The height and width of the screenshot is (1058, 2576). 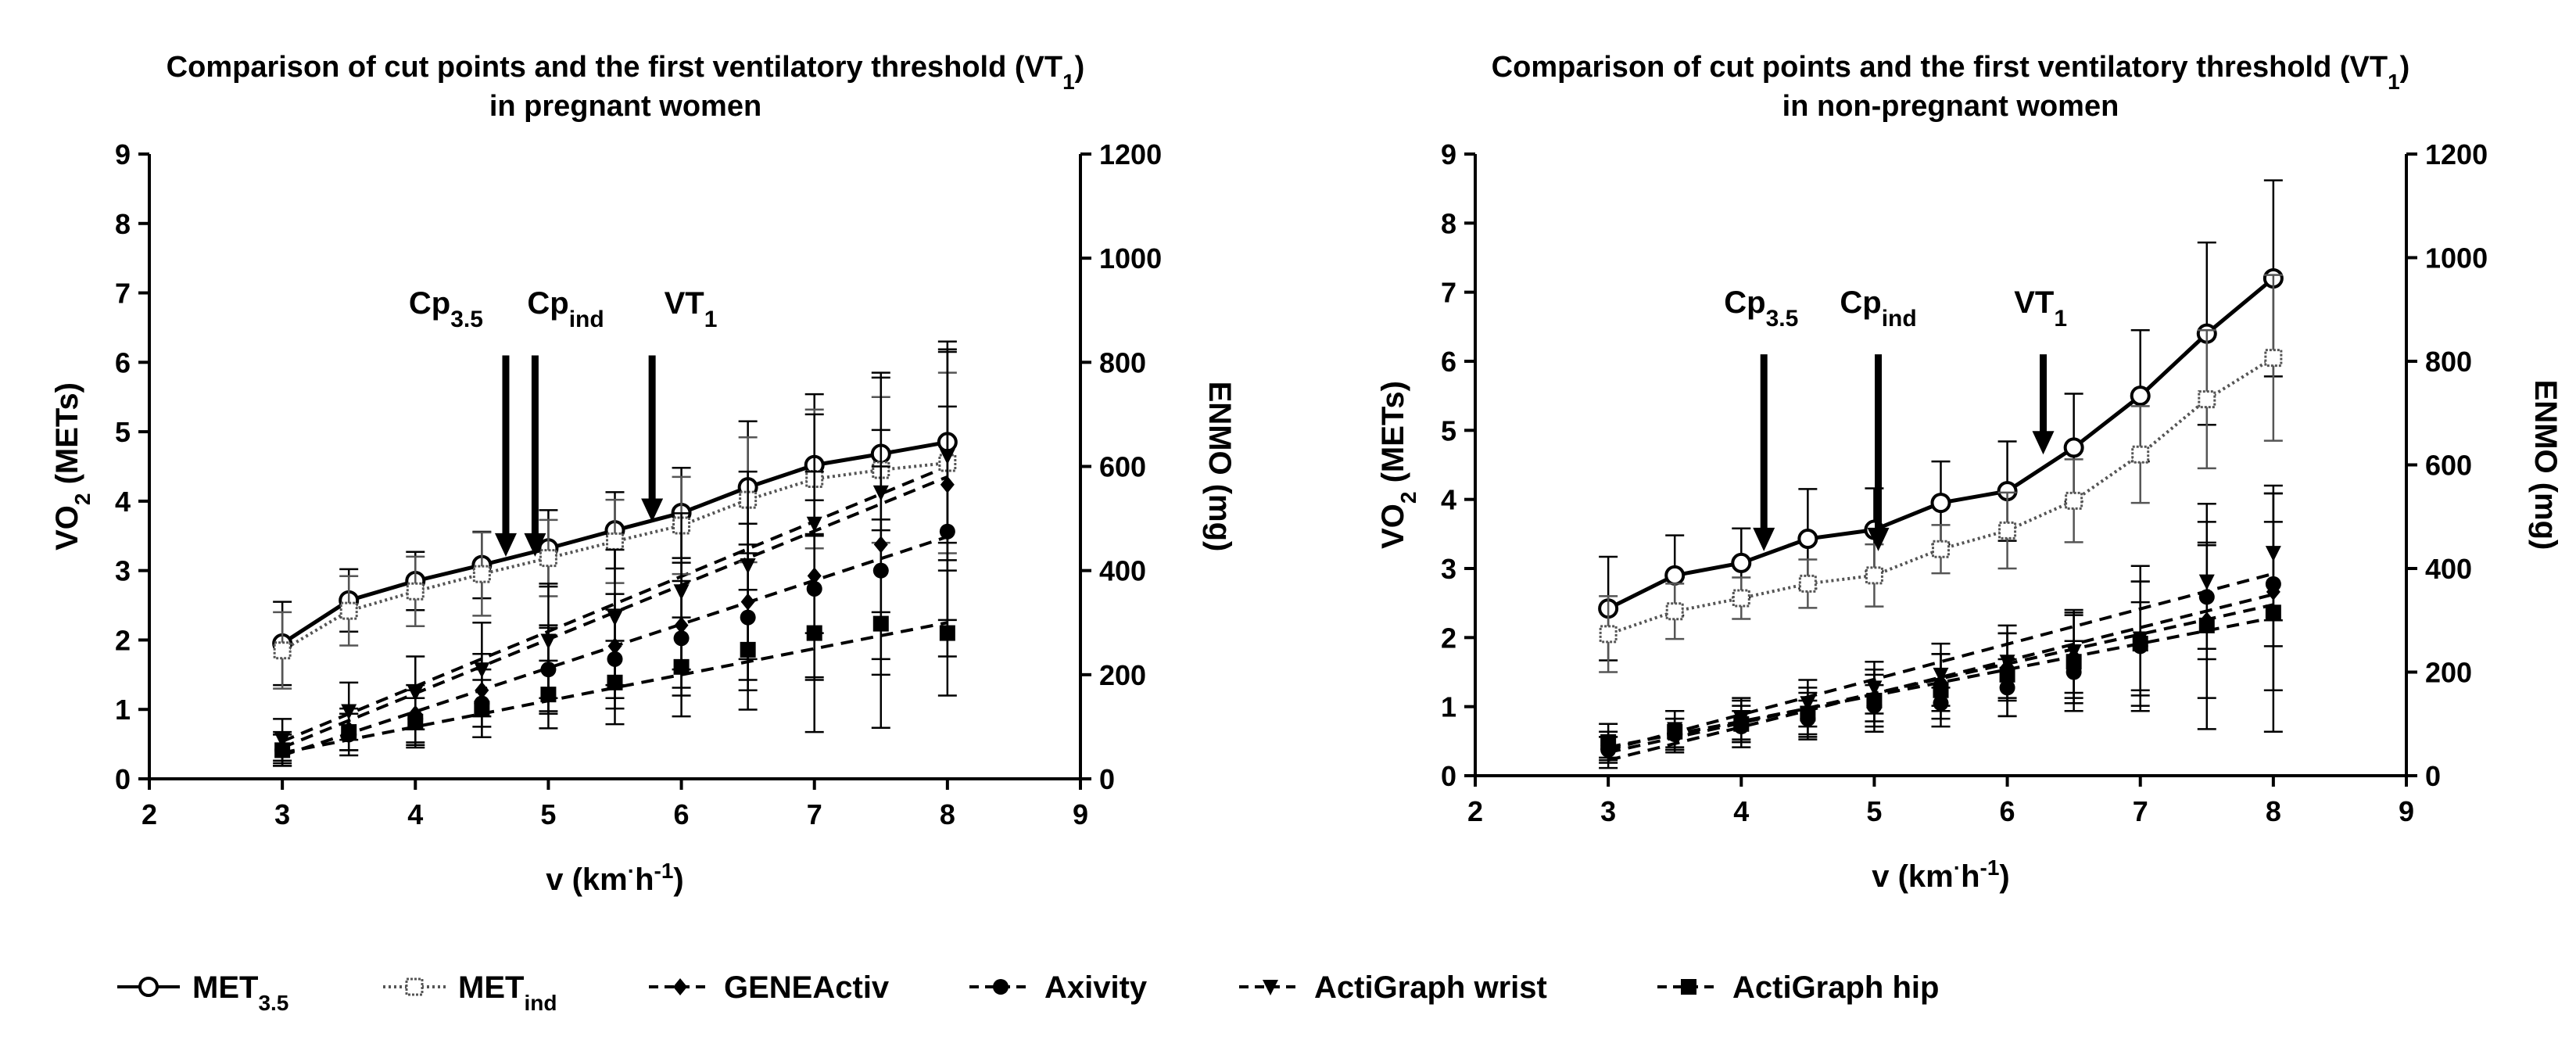 I want to click on arrow-label-text: Cp, so click(x=1860, y=303).